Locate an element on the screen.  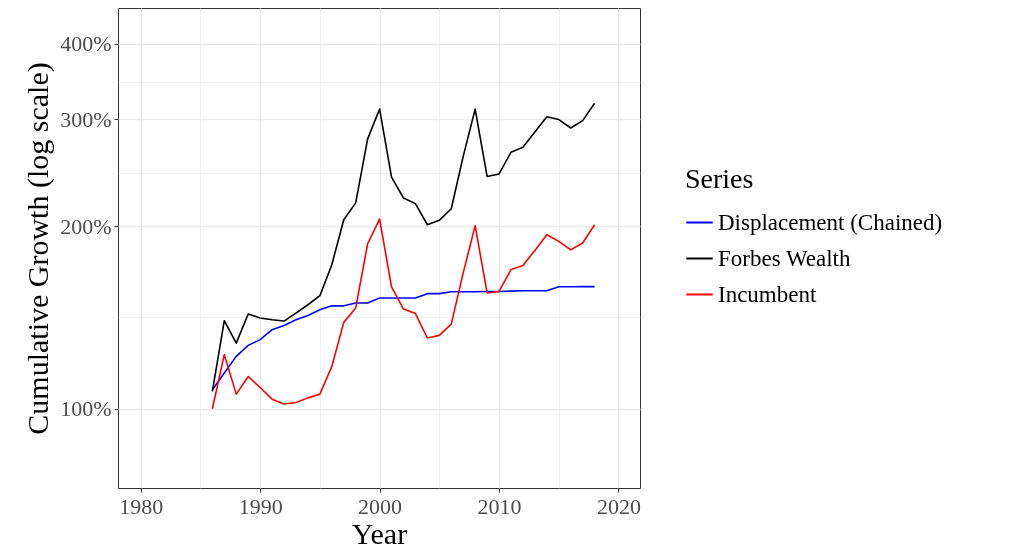
x-tick-label: 1990 is located at coordinates (260, 506).